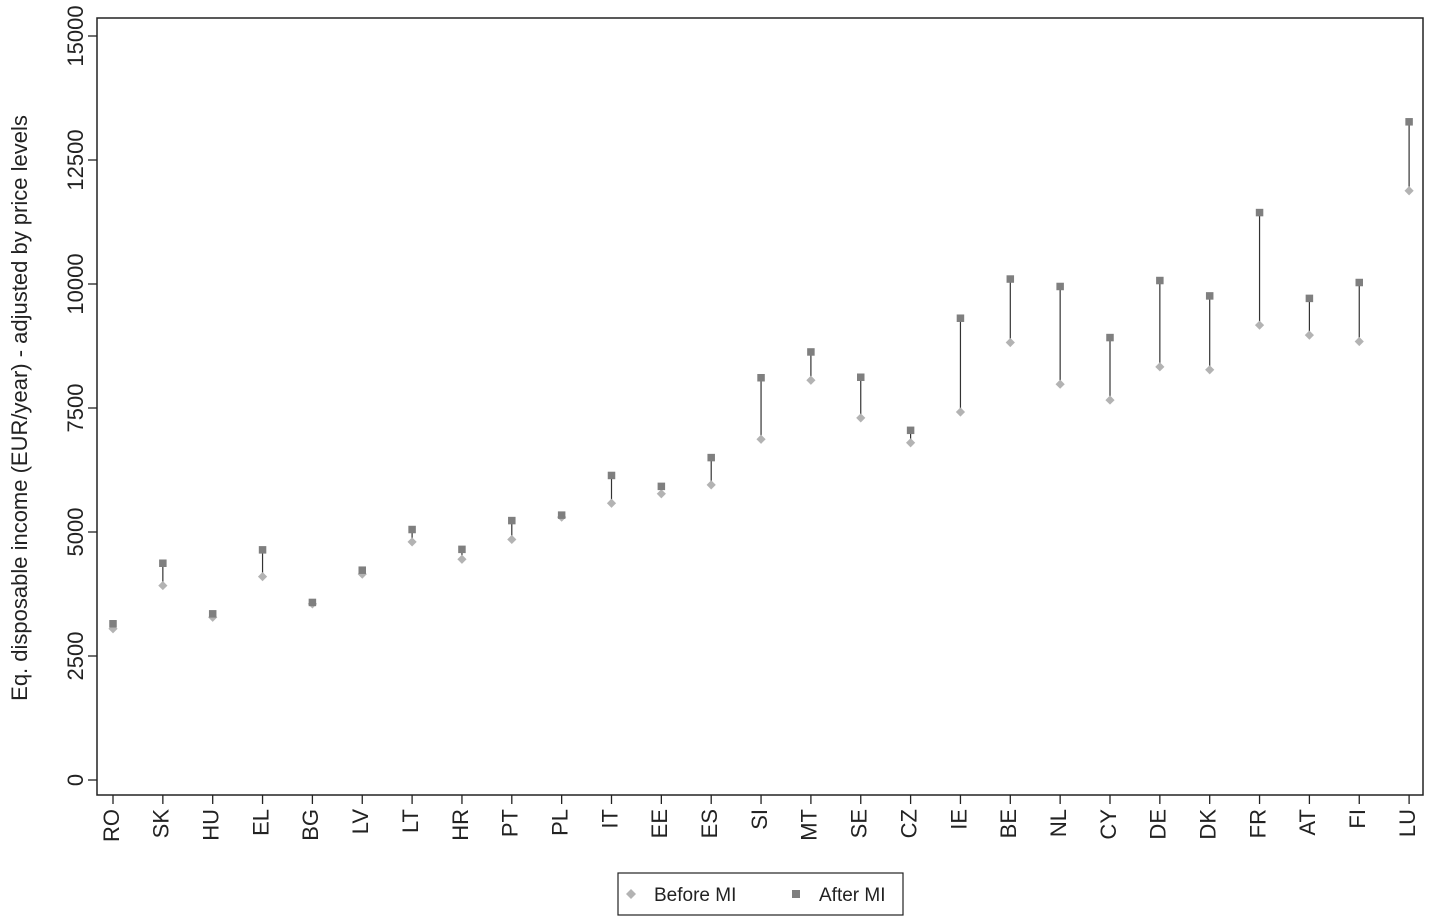  I want to click on x-tick-label: HU, so click(211, 825).